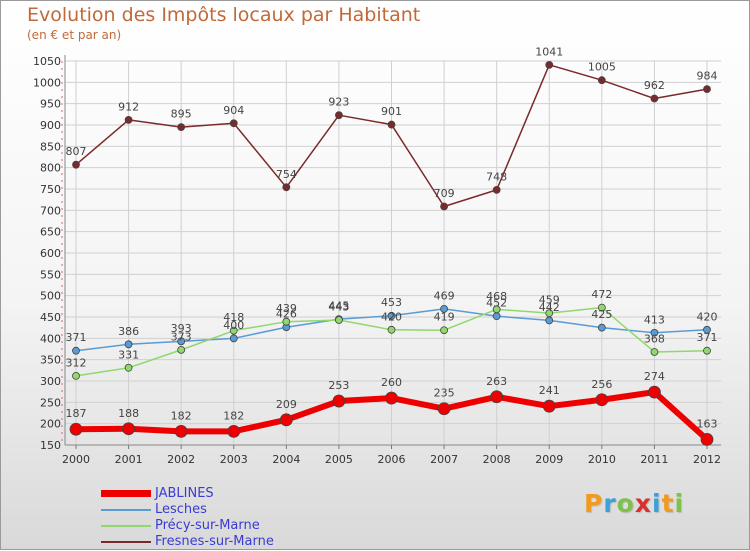 Image resolution: width=750 pixels, height=551 pixels. What do you see at coordinates (602, 459) in the screenshot?
I see `x-tick-label: 2010` at bounding box center [602, 459].